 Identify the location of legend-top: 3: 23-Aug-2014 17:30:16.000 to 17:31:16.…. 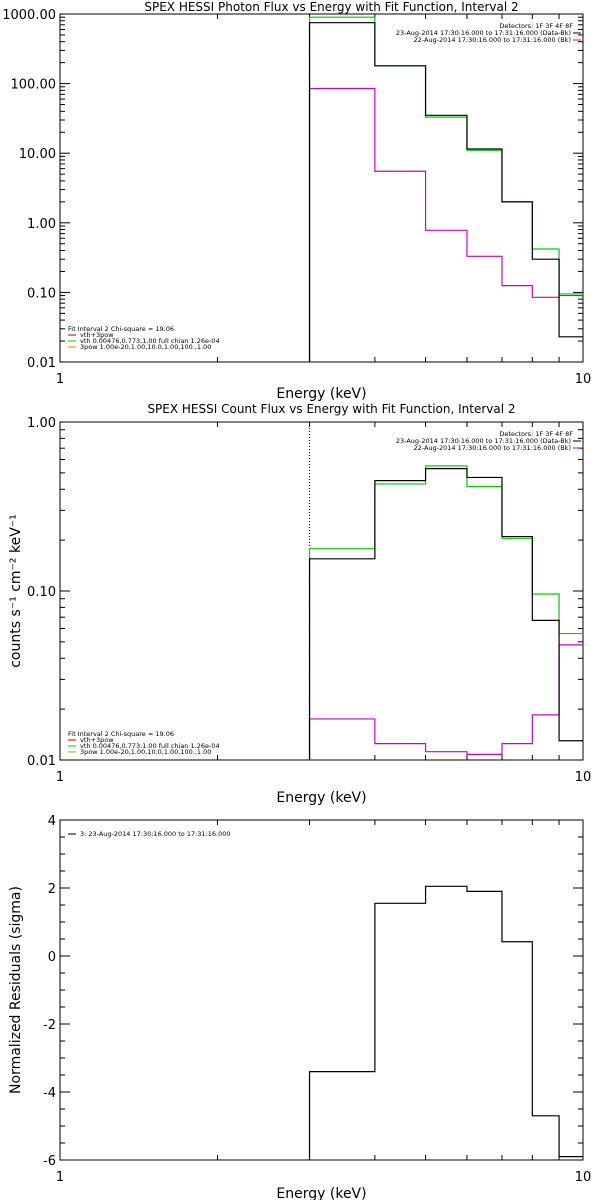
(149, 834).